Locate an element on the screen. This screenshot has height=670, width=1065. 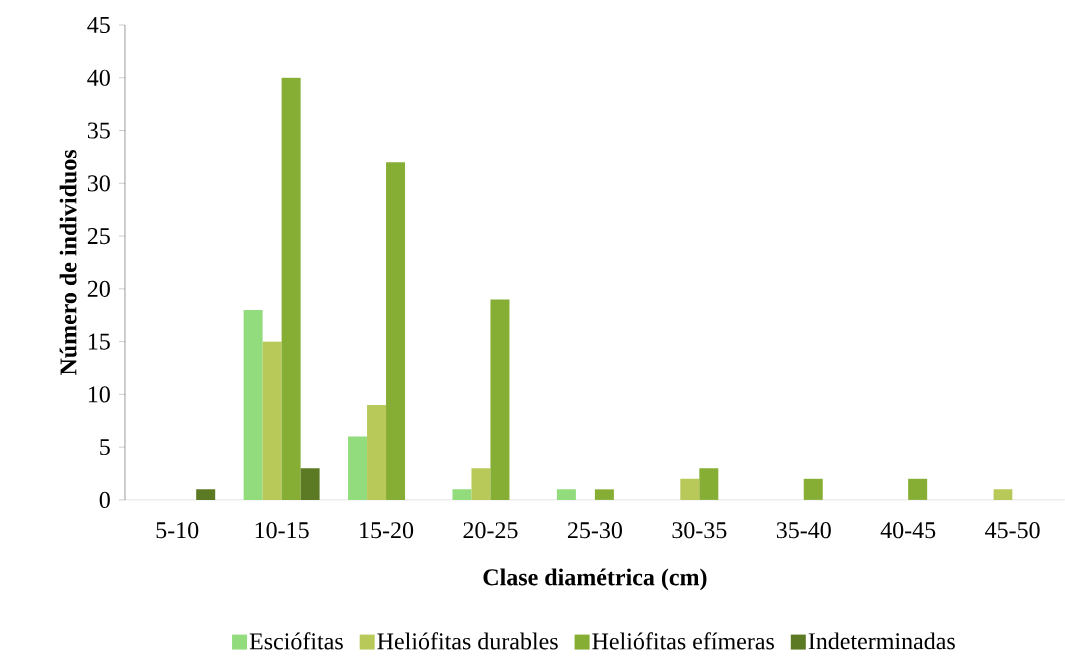
legend-label: Esciófitas is located at coordinates (296, 641).